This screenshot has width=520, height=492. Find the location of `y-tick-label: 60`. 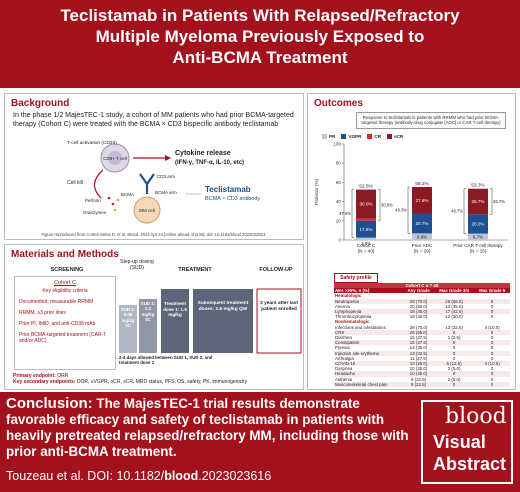

y-tick-label: 60 is located at coordinates (339, 182).